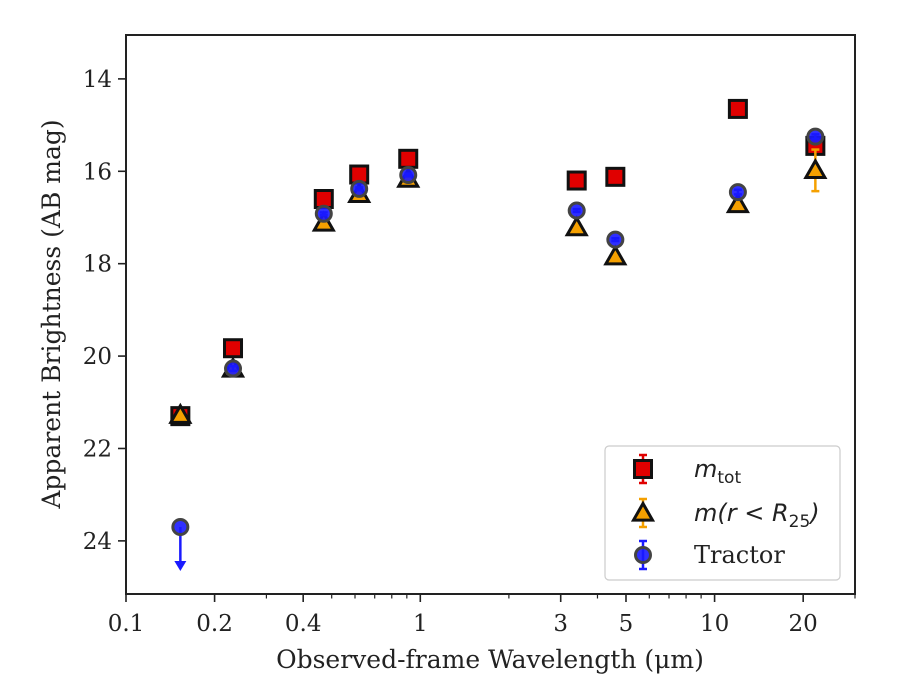  Describe the element at coordinates (420, 624) in the screenshot. I see `x-tick-label: 1` at that location.